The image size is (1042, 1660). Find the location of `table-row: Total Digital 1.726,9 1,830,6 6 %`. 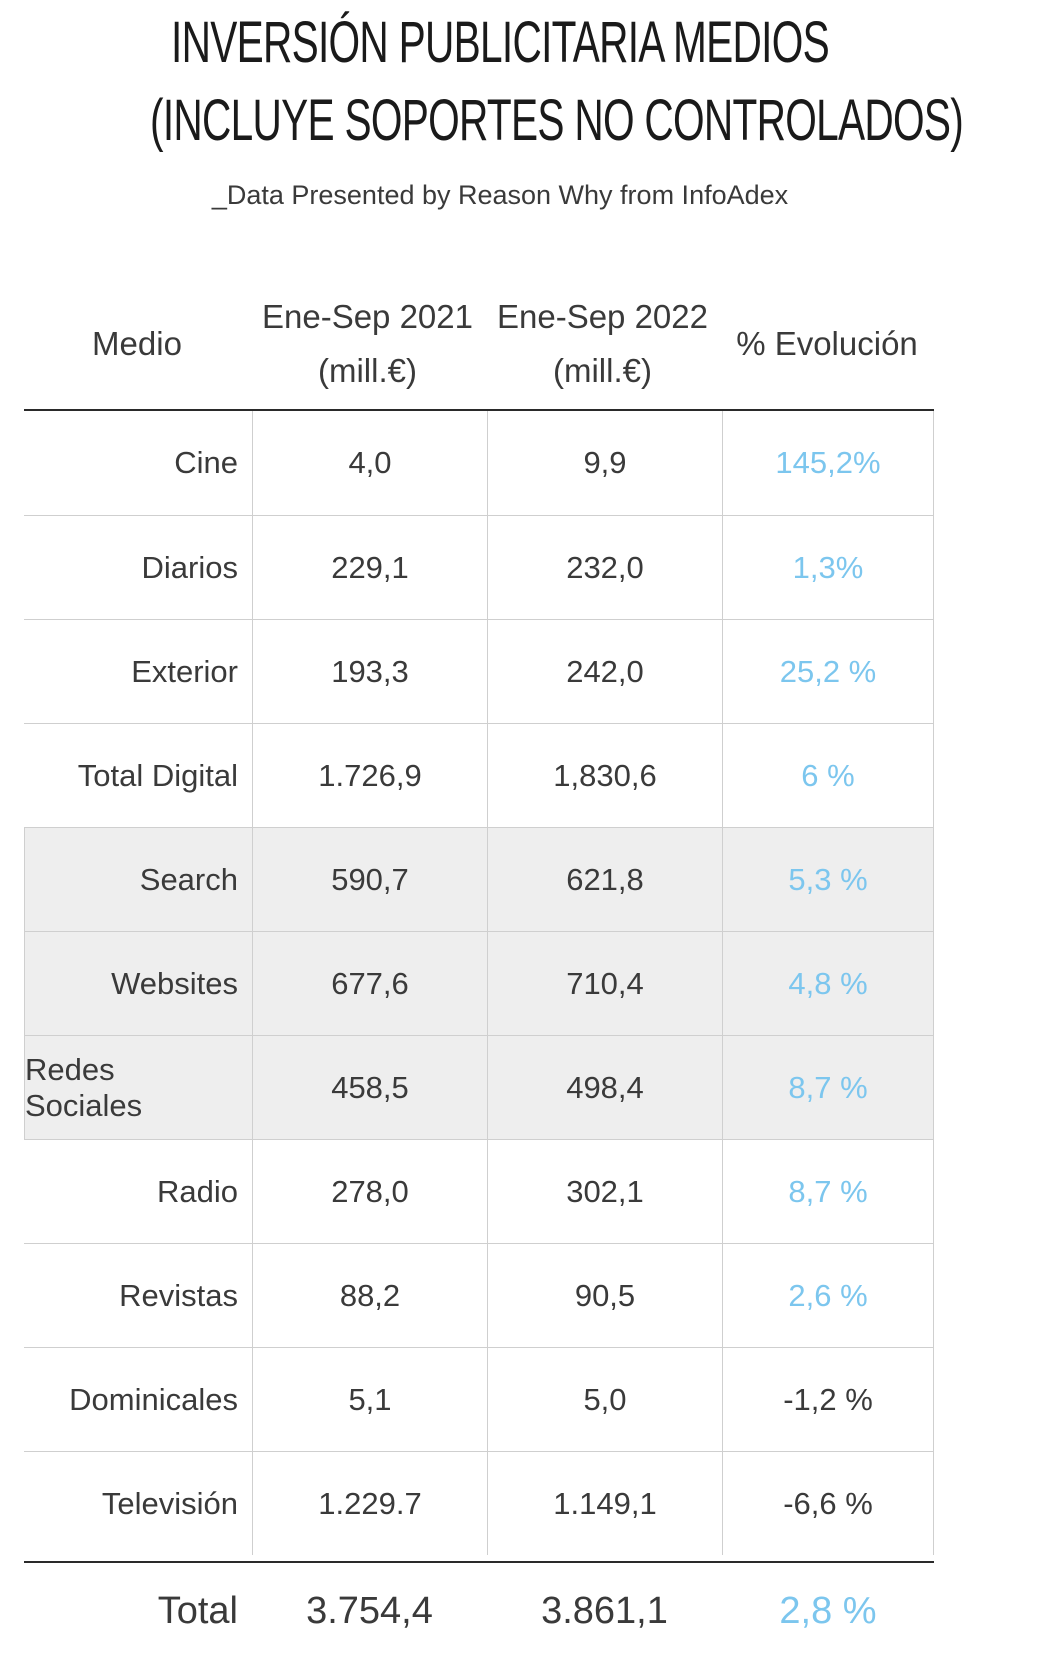

table-row: Total Digital 1.726,9 1,830,6 6 % is located at coordinates (479, 775).